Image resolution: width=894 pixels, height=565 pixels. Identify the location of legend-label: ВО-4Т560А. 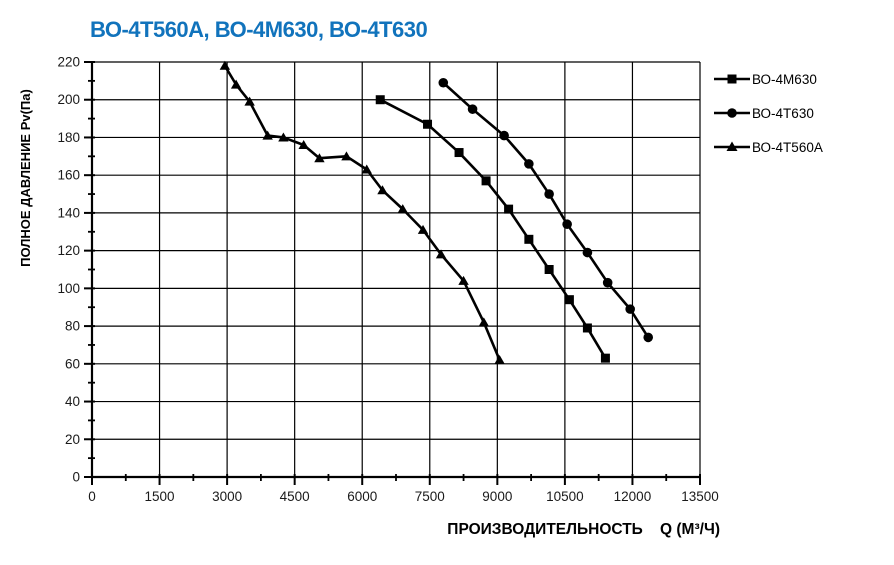
(787, 147).